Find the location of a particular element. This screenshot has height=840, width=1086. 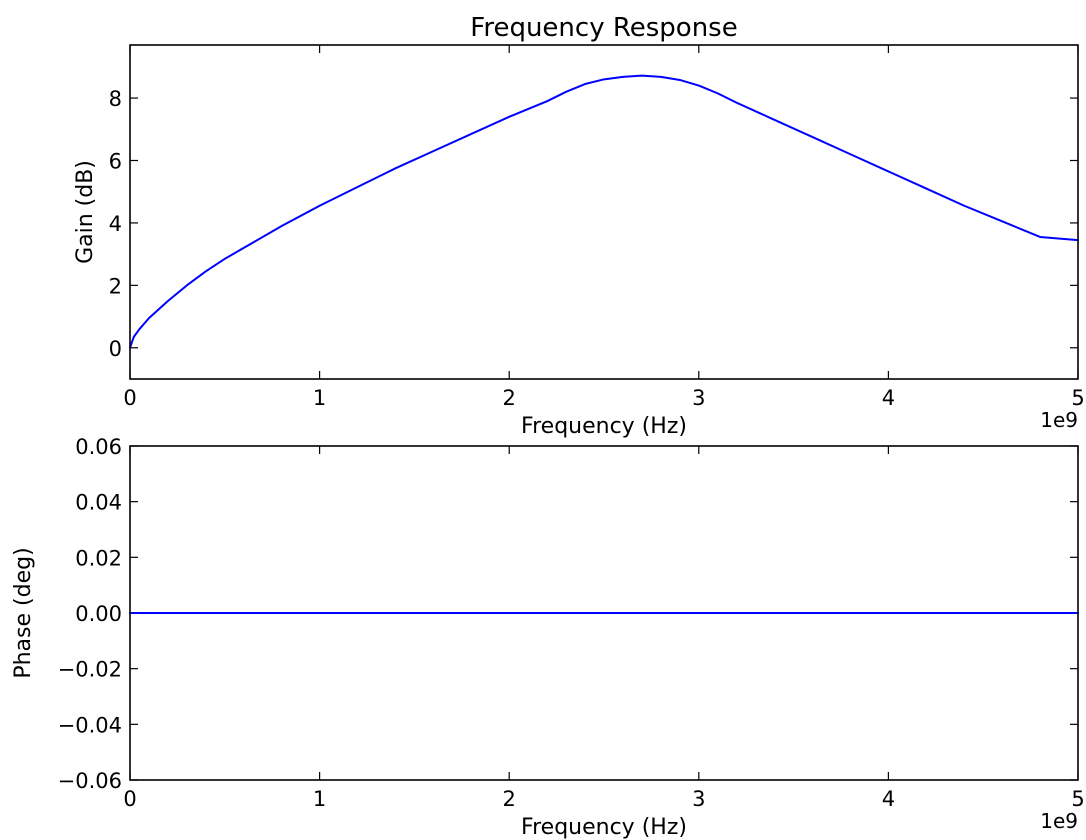

phase-y-tick-label: 0.06 is located at coordinates (98, 447).